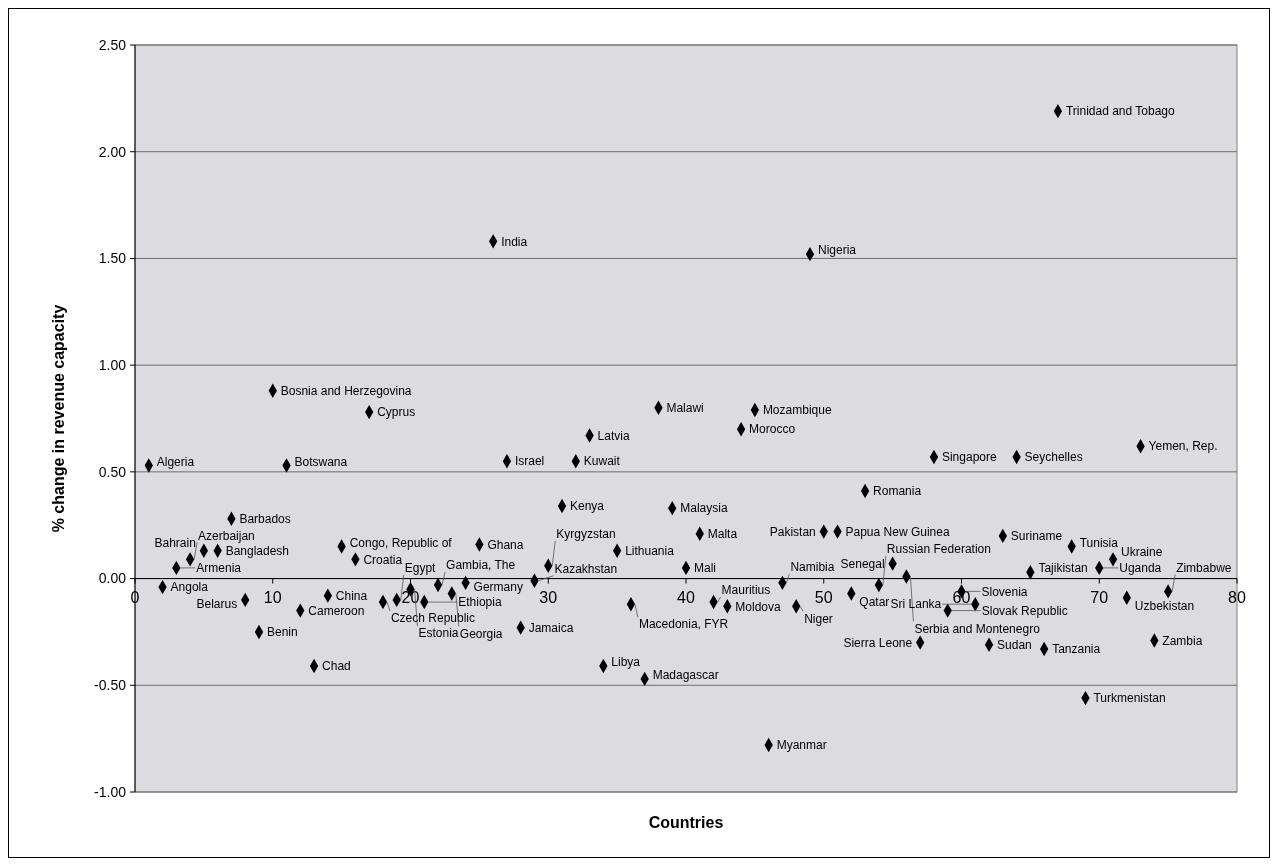  I want to click on annotation: Qatar, so click(874, 601).